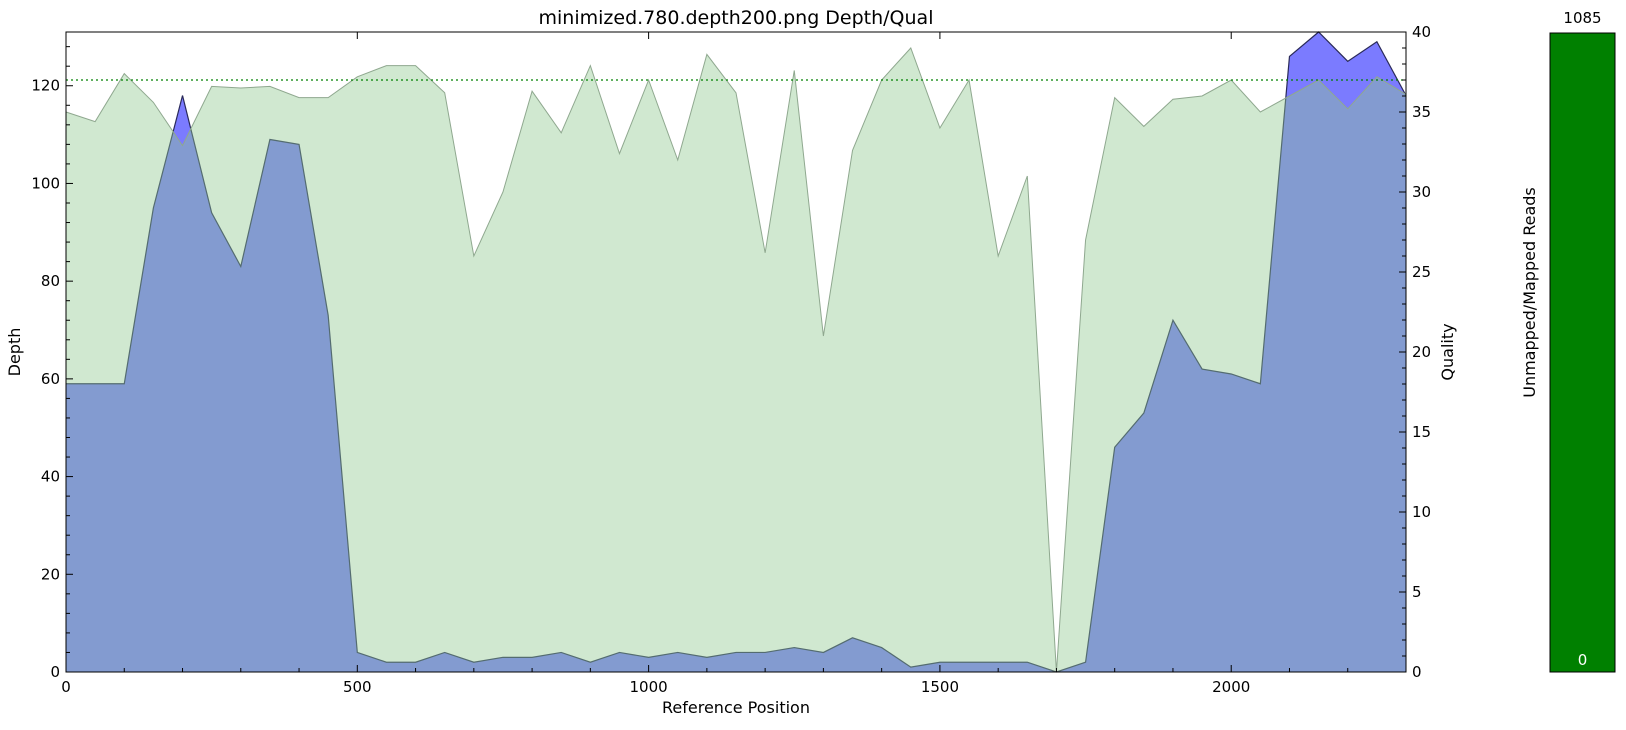 The height and width of the screenshot is (730, 1626). I want to click on reads-top-label: 1085, so click(1582, 18).